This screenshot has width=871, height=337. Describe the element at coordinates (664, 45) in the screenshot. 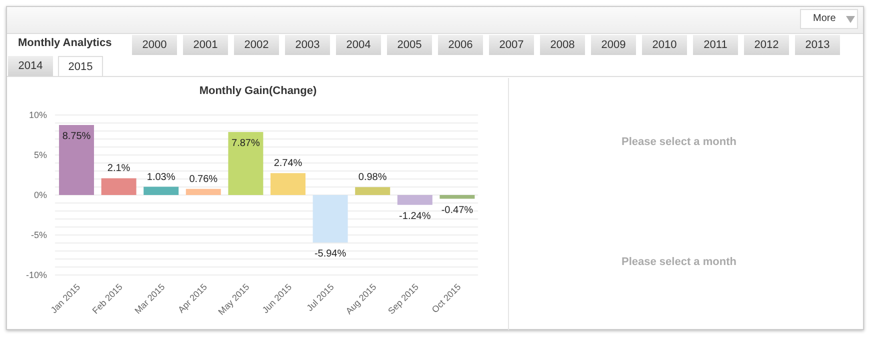

I see `tab: 2010` at that location.